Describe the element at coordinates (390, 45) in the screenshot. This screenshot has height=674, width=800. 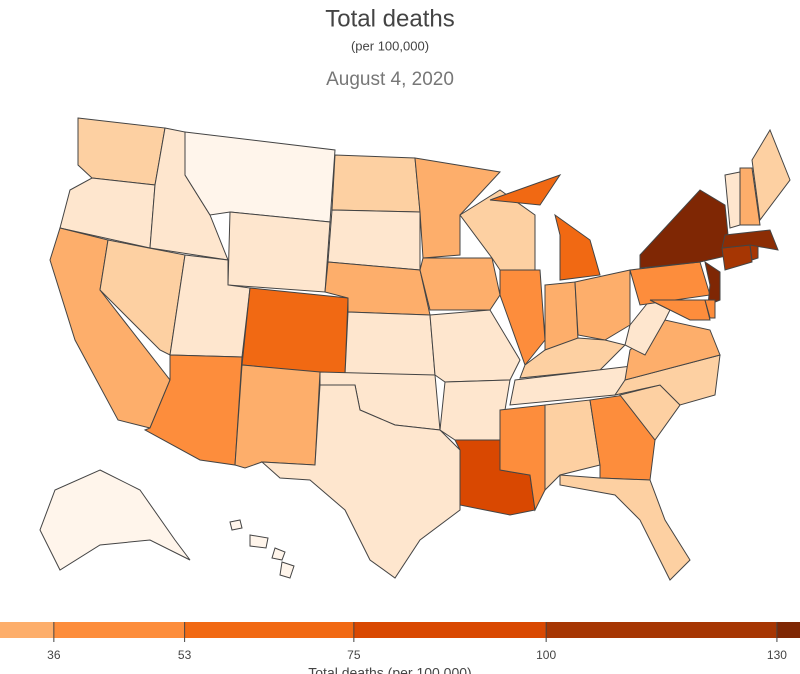
I see `chart-subtitle: (per 100,000)` at that location.